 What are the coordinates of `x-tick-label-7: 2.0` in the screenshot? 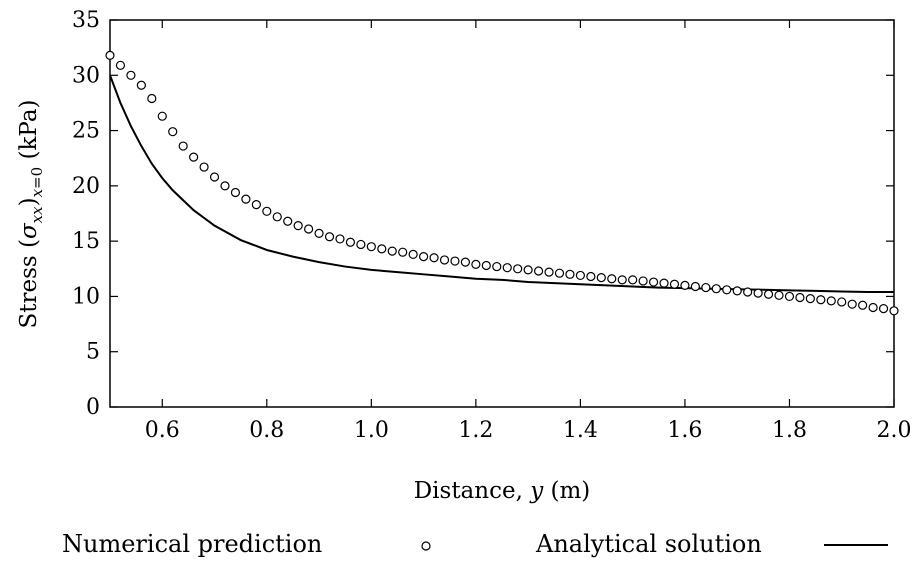 It's located at (894, 430).